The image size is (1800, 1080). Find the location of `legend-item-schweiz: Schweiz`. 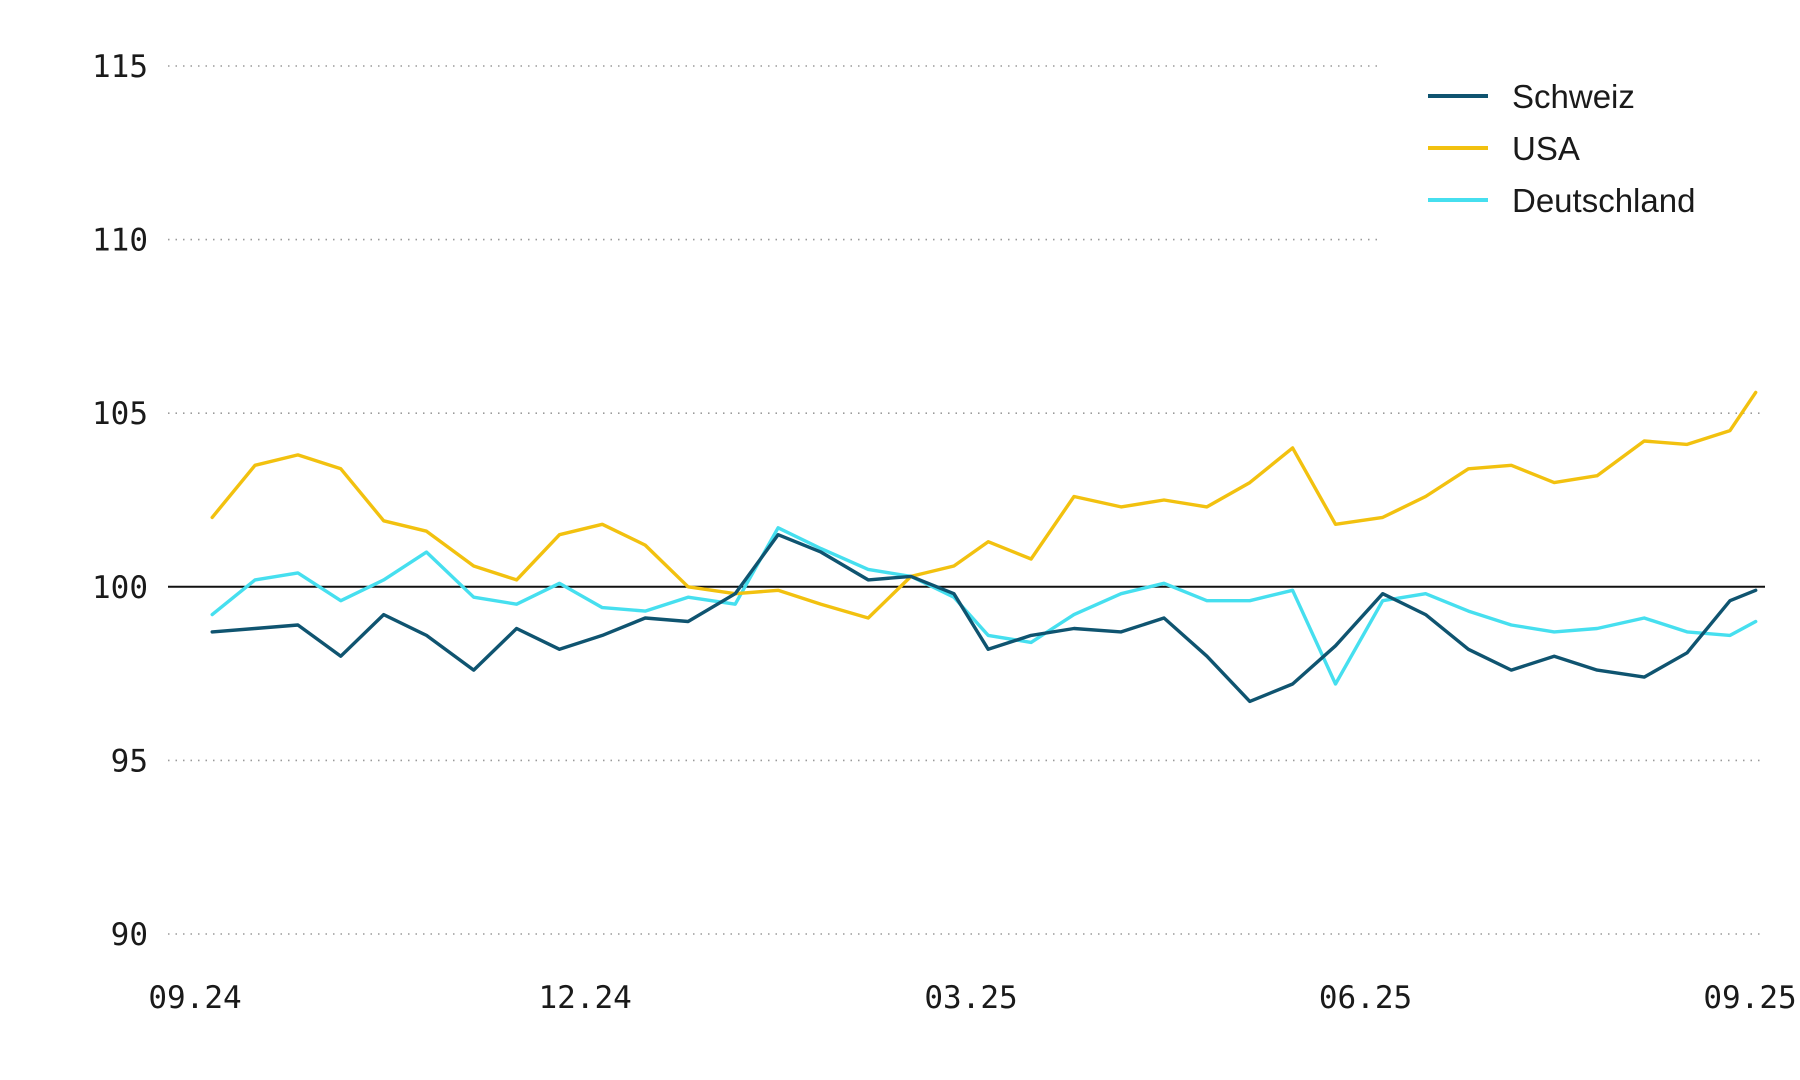

legend-item-schweiz: Schweiz is located at coordinates (1531, 96).